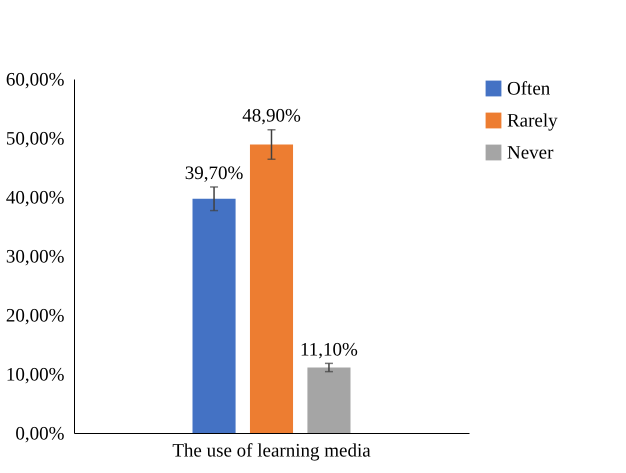 This screenshot has height=473, width=626. What do you see at coordinates (272, 451) in the screenshot?
I see `x-tick-label: The use of learning media` at bounding box center [272, 451].